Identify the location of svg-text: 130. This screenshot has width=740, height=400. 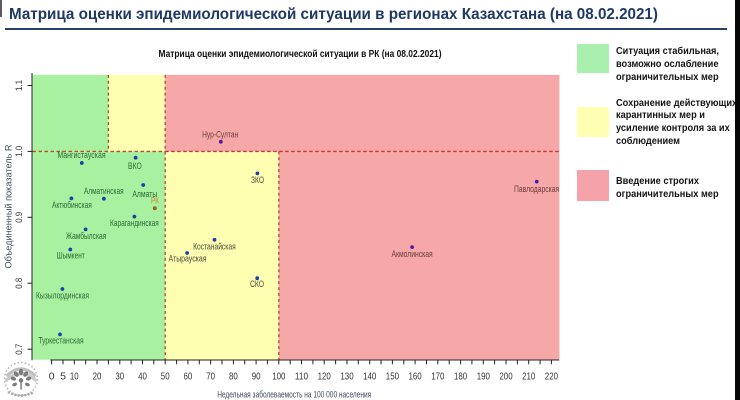
(346, 377).